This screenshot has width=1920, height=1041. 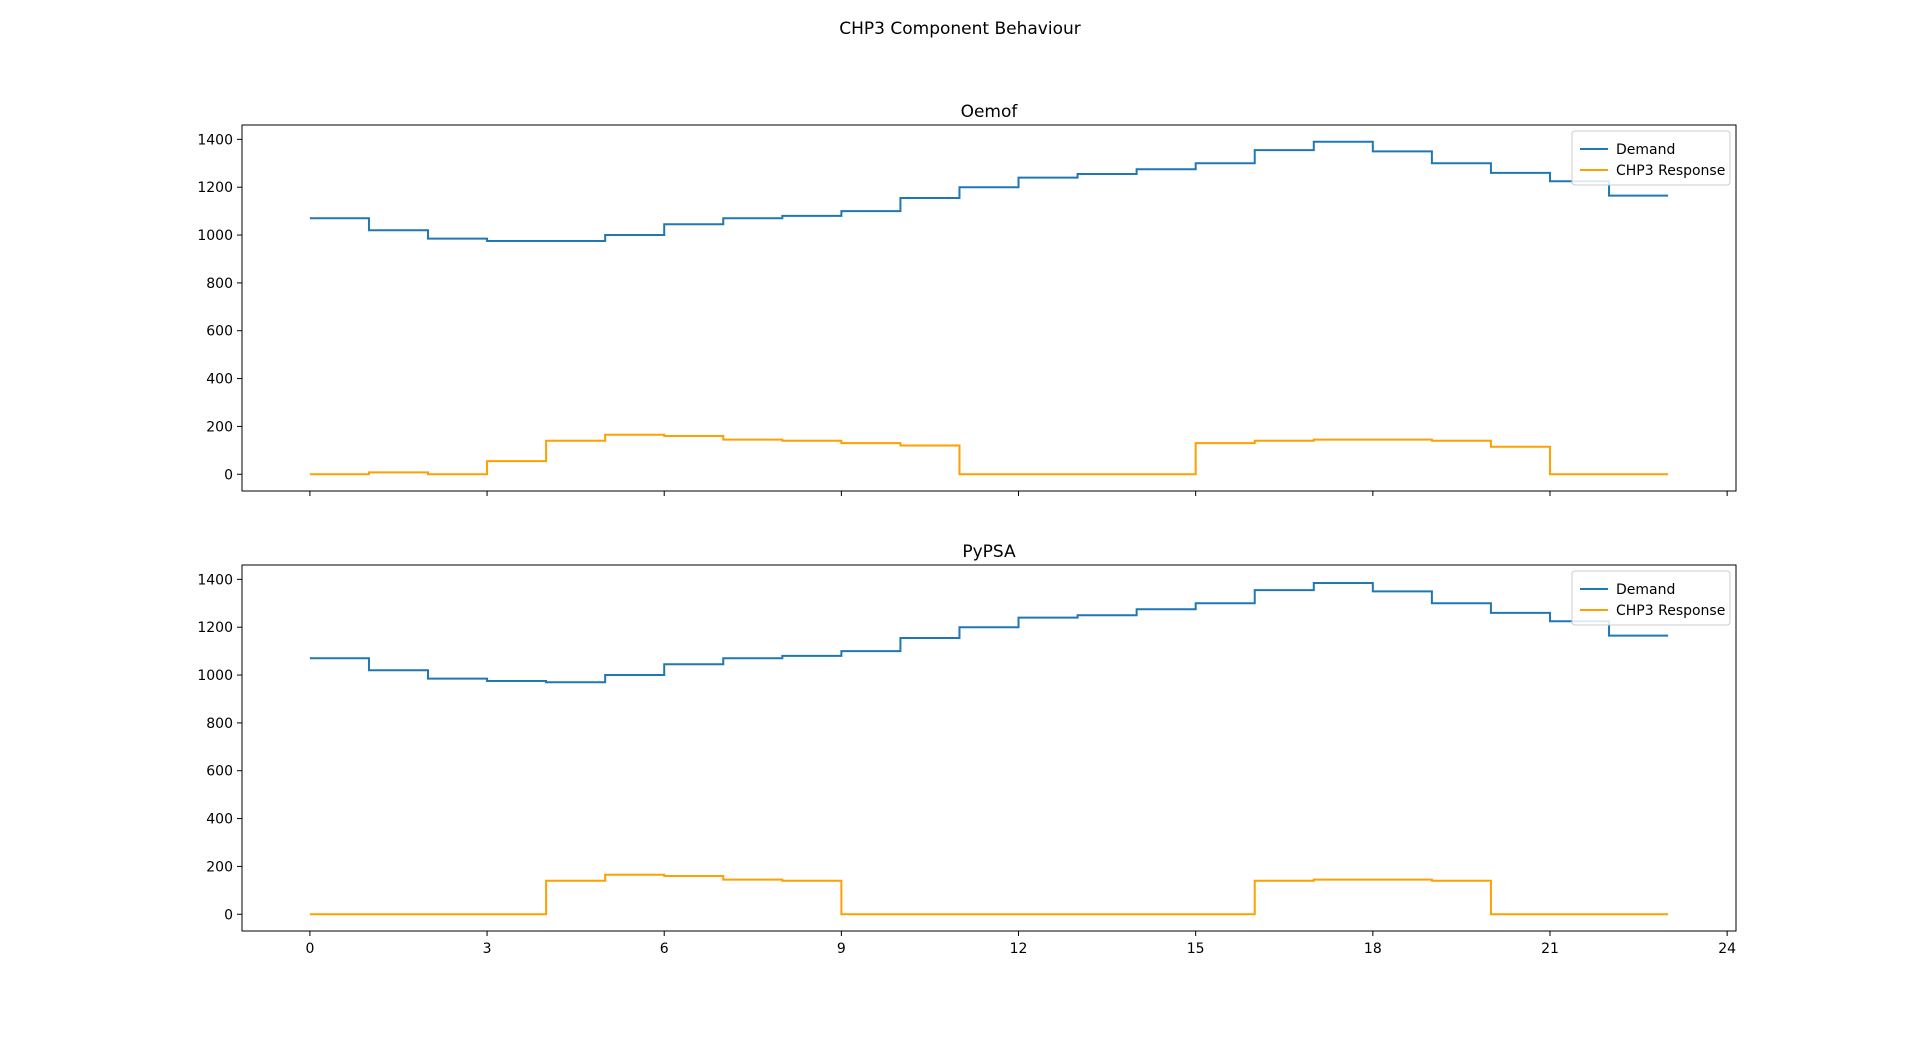 What do you see at coordinates (1727, 949) in the screenshot?
I see `x-tick-label: 24` at bounding box center [1727, 949].